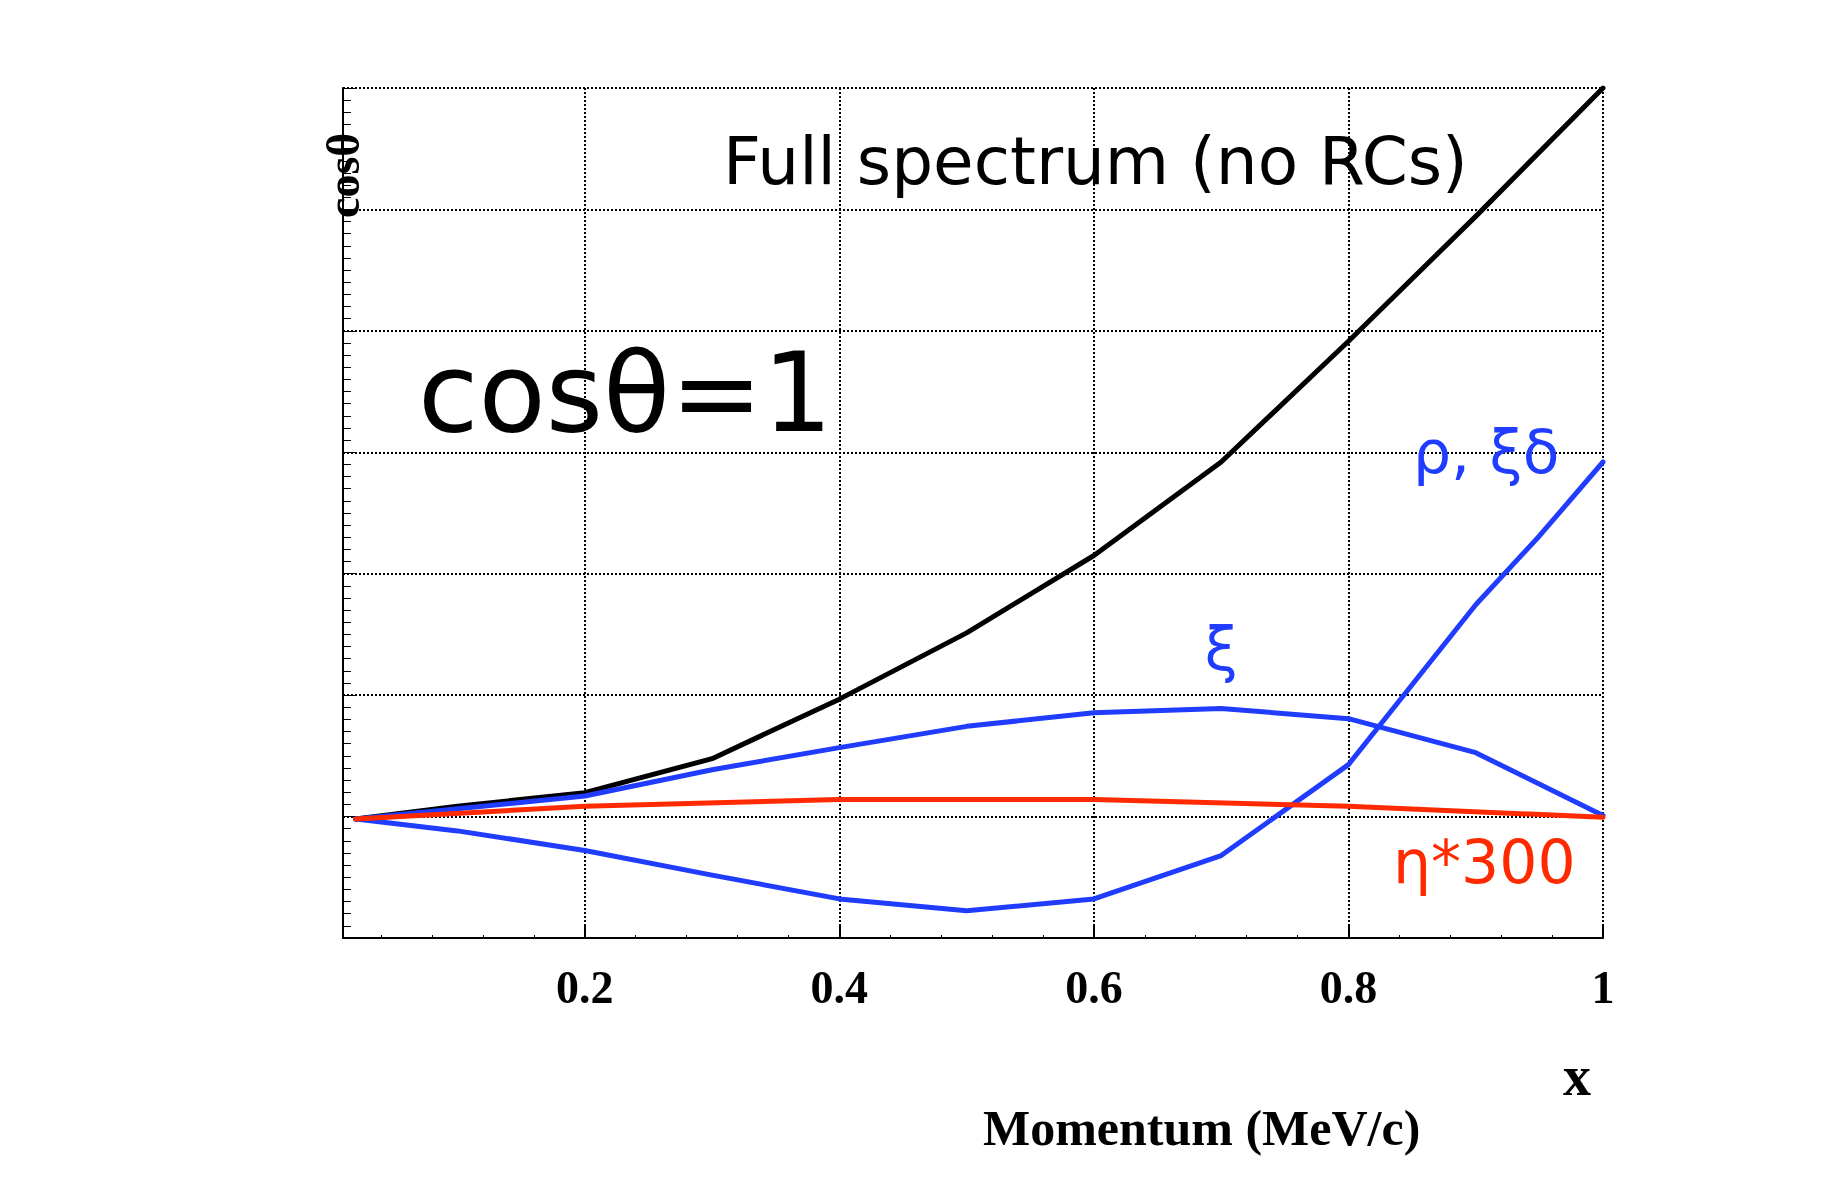 The height and width of the screenshot is (1191, 1829). Describe the element at coordinates (839, 987) in the screenshot. I see `x-tick-label: 0.4` at that location.